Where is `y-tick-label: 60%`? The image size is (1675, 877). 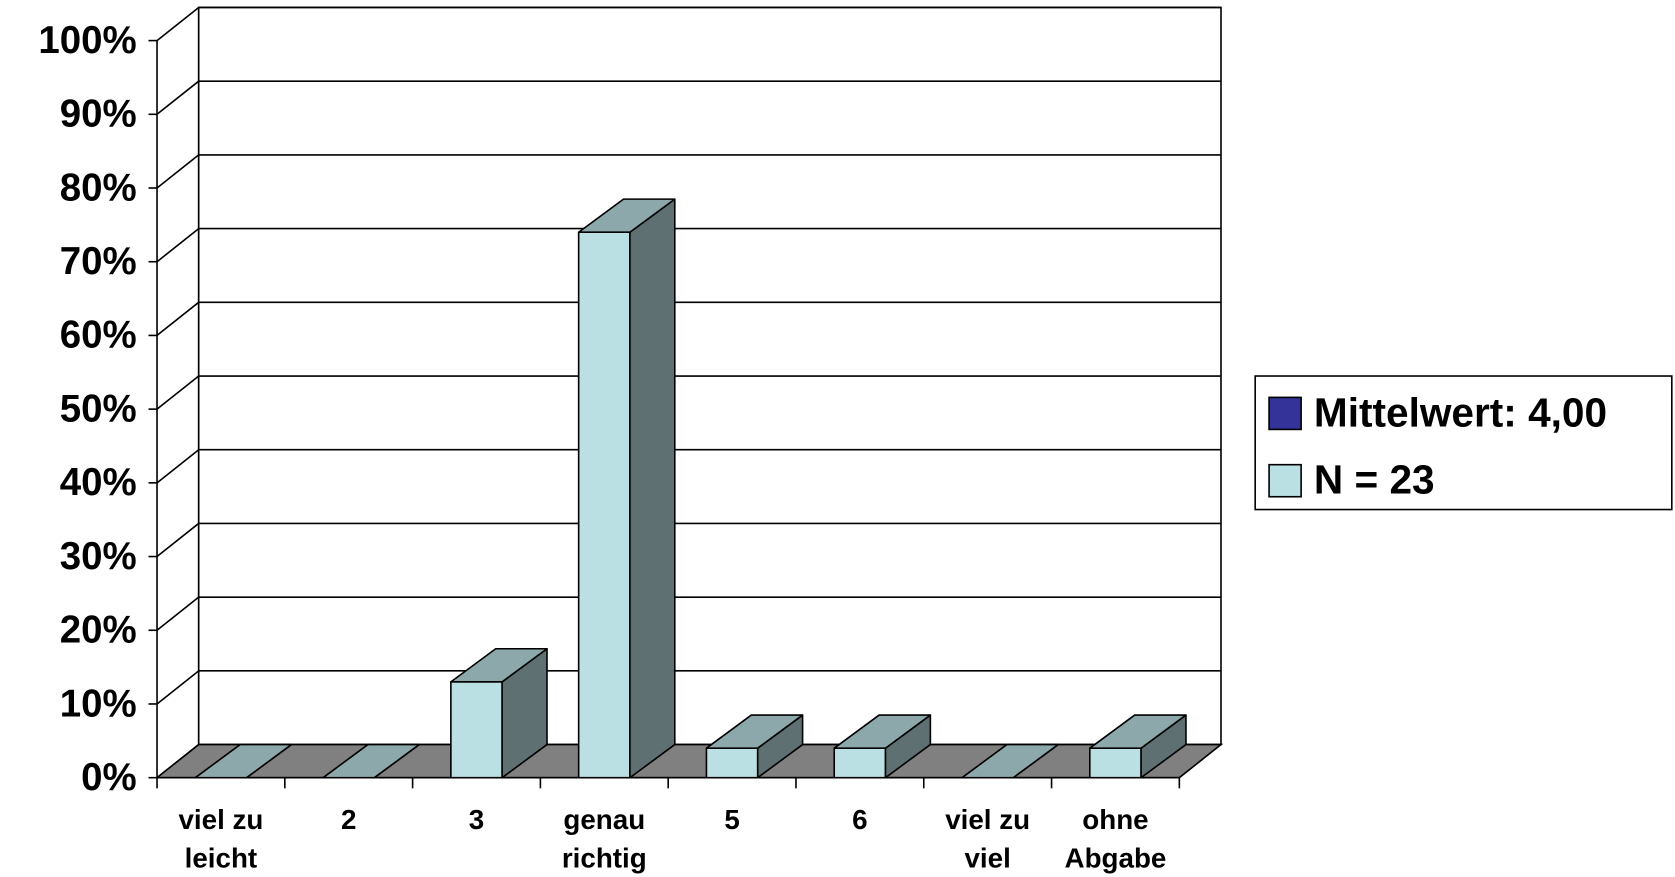
y-tick-label: 60% is located at coordinates (98, 335).